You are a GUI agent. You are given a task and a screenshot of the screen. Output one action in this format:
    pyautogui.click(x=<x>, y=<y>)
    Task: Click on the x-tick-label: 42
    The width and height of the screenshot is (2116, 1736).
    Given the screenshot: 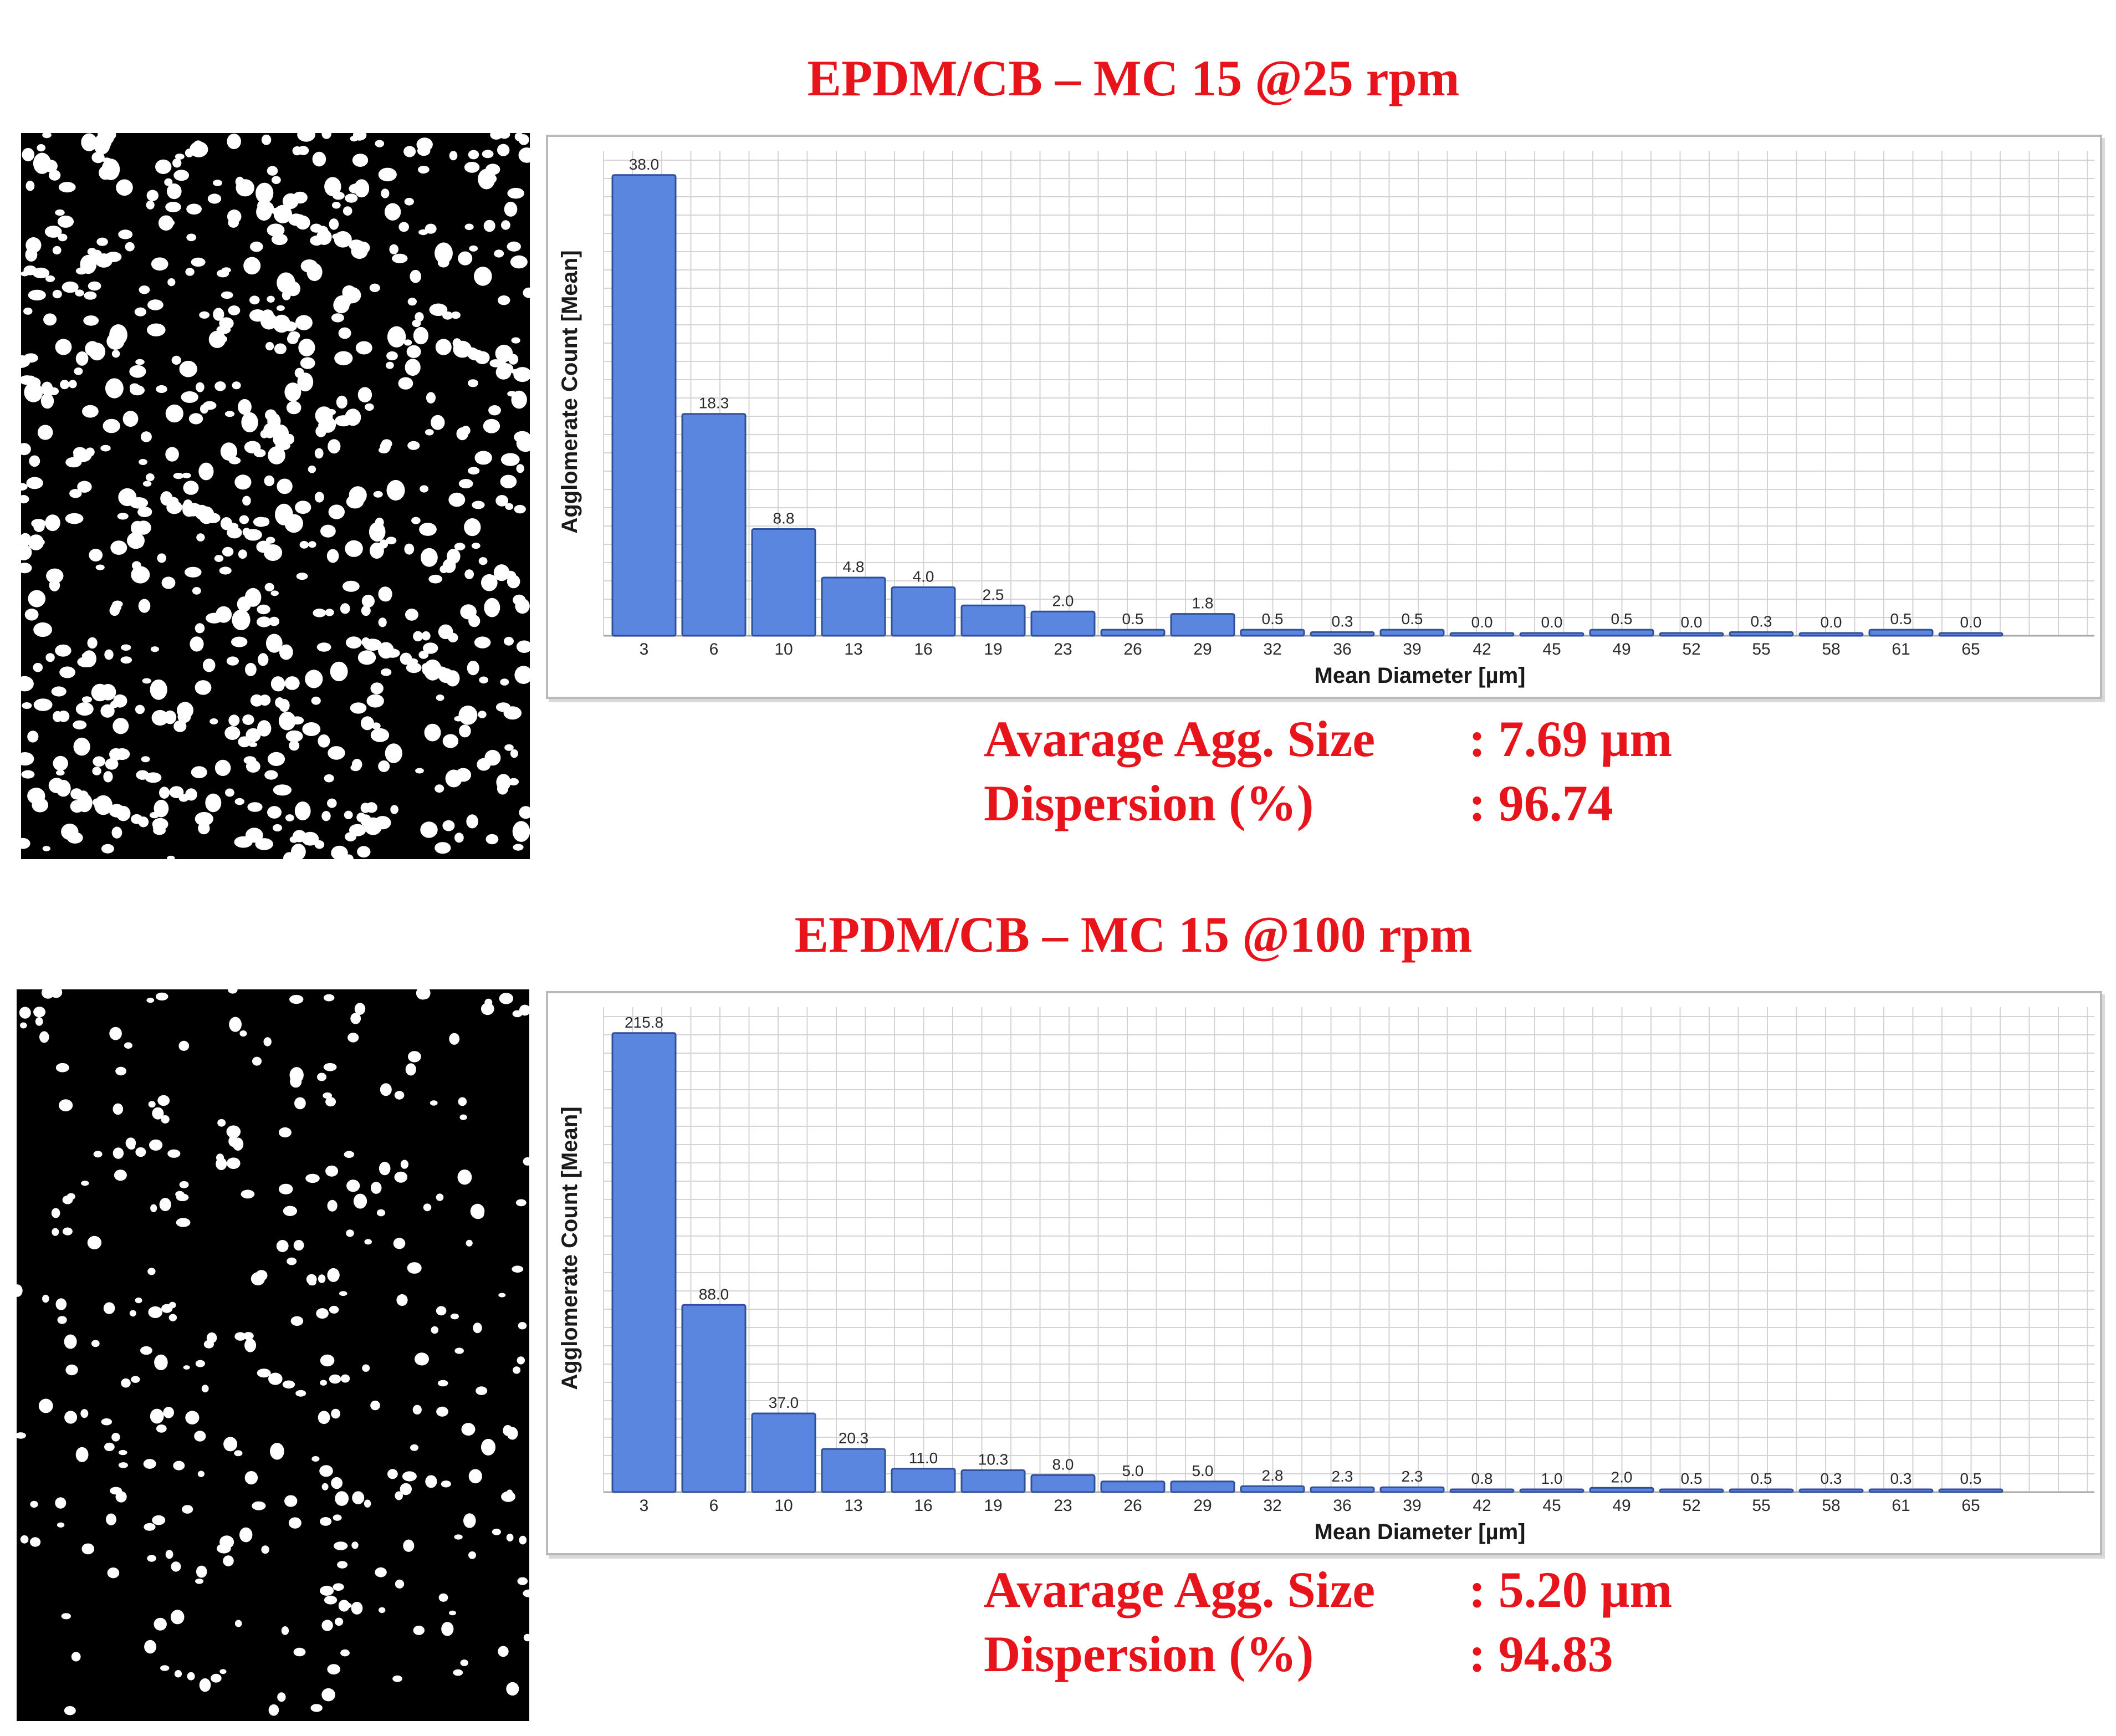 What is the action you would take?
    pyautogui.click(x=1482, y=1506)
    